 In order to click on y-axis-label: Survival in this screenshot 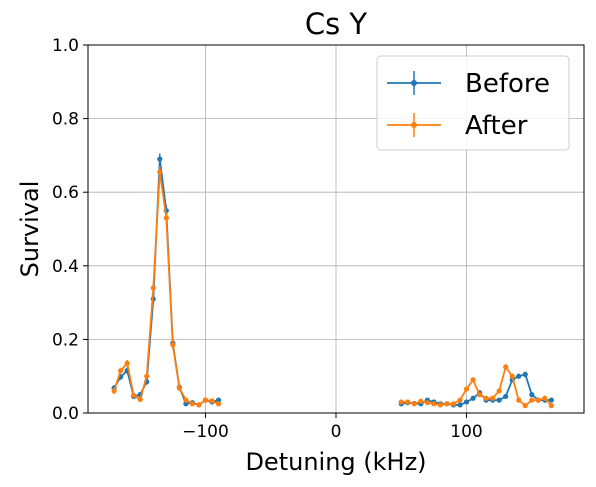, I will do `click(30, 229)`.